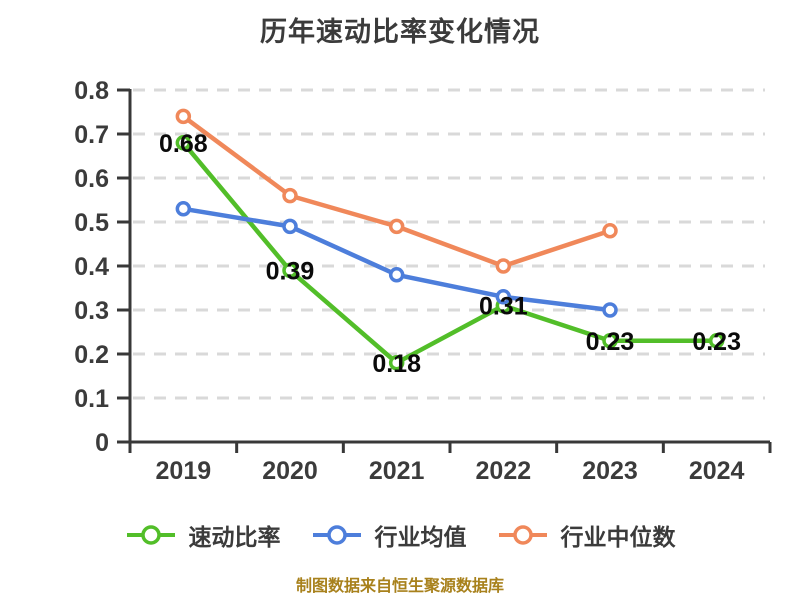 The height and width of the screenshot is (600, 800). Describe the element at coordinates (504, 471) in the screenshot. I see `x-tick-label: 2022` at that location.